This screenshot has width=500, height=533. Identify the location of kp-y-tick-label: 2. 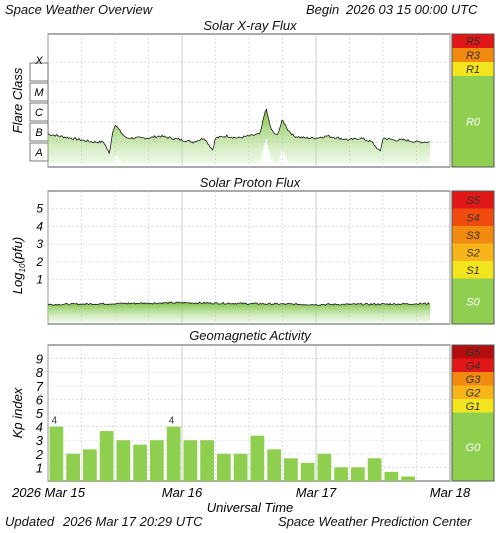
(39, 454).